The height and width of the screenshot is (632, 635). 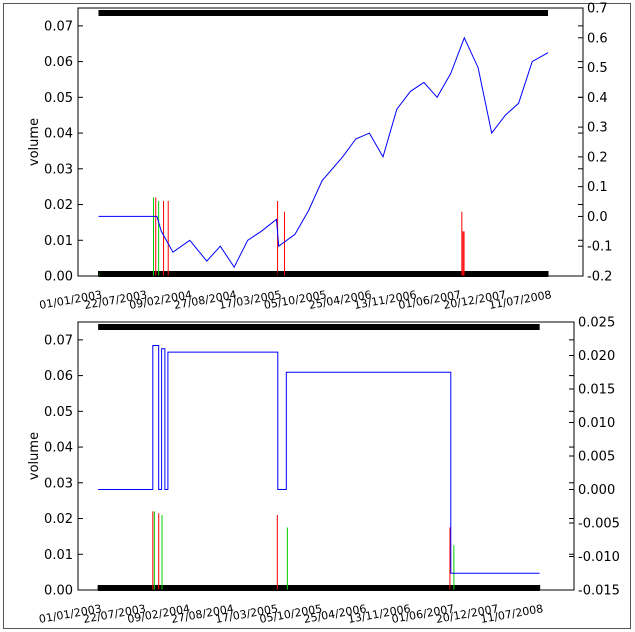 What do you see at coordinates (597, 187) in the screenshot?
I see `right-tick-label: 0.1` at bounding box center [597, 187].